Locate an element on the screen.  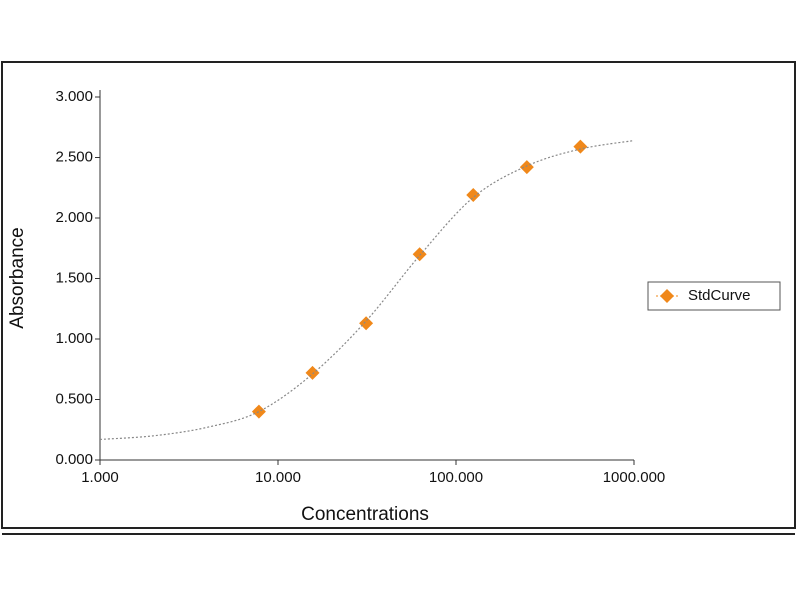
y-tick-label: 1.500 is located at coordinates (74, 277).